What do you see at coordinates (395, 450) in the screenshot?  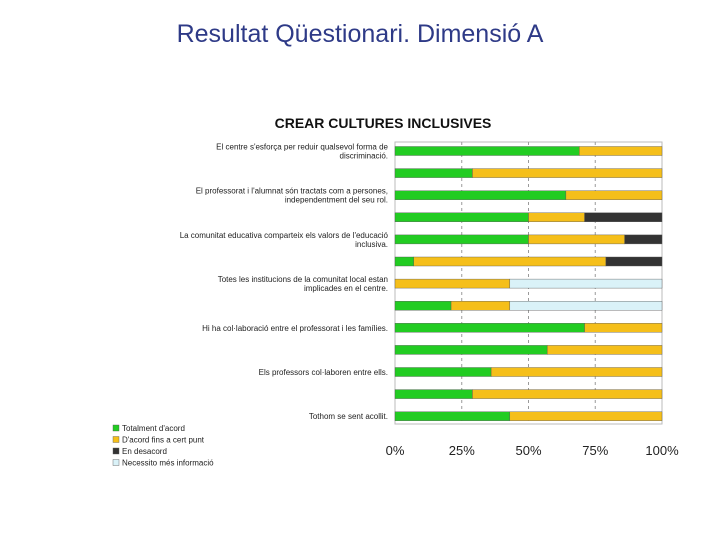 I see `x-tick-label: 0%` at bounding box center [395, 450].